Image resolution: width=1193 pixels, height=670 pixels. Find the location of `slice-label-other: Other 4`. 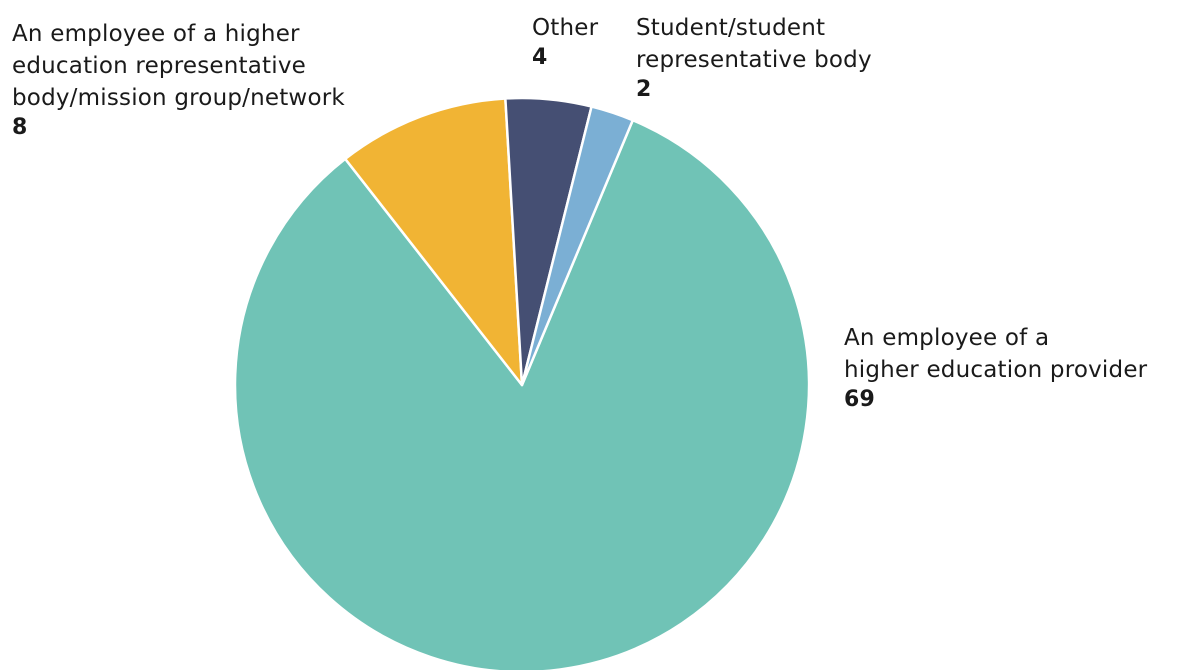

slice-label-other: Other 4 is located at coordinates (565, 42).